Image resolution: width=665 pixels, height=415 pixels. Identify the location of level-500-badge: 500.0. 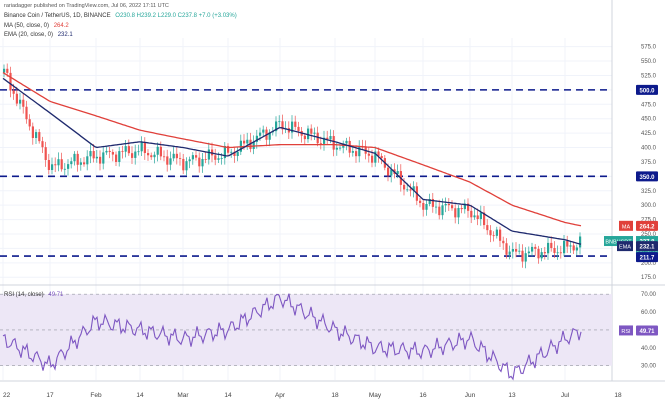
(647, 91).